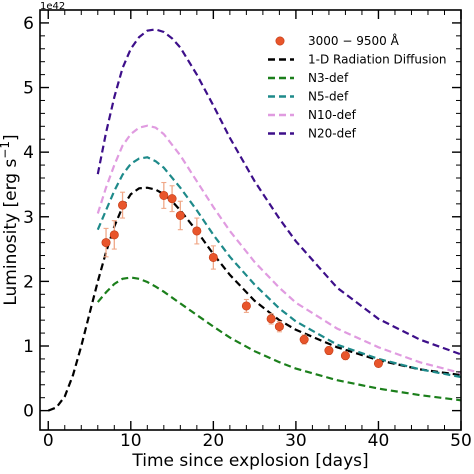 This screenshot has width=474, height=474. What do you see at coordinates (377, 60) in the screenshot?
I see `legend-label-1-d-radiation-diffusion: 1-D Radiation Diffusion` at bounding box center [377, 60].